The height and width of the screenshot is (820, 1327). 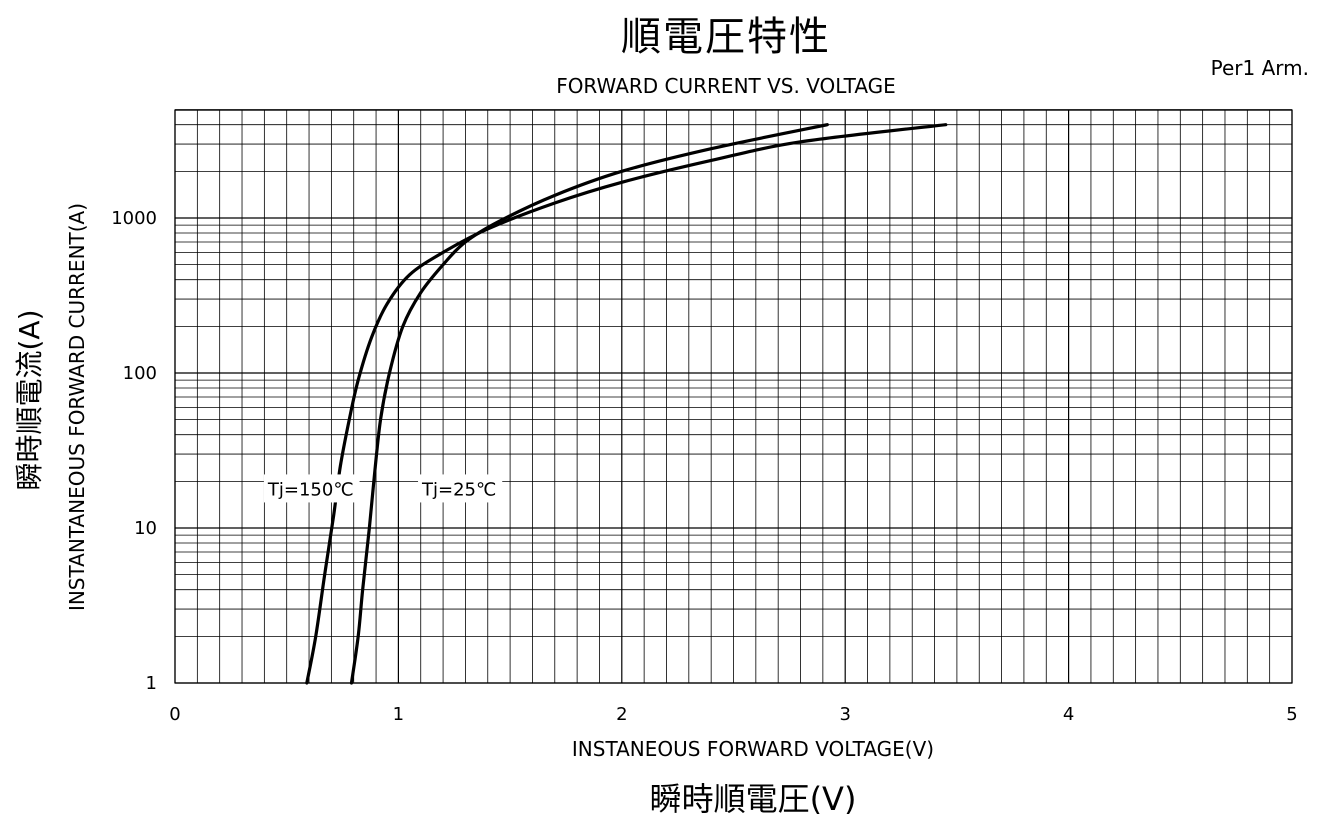 What do you see at coordinates (151, 683) in the screenshot?
I see `y-tick-label: 1` at bounding box center [151, 683].